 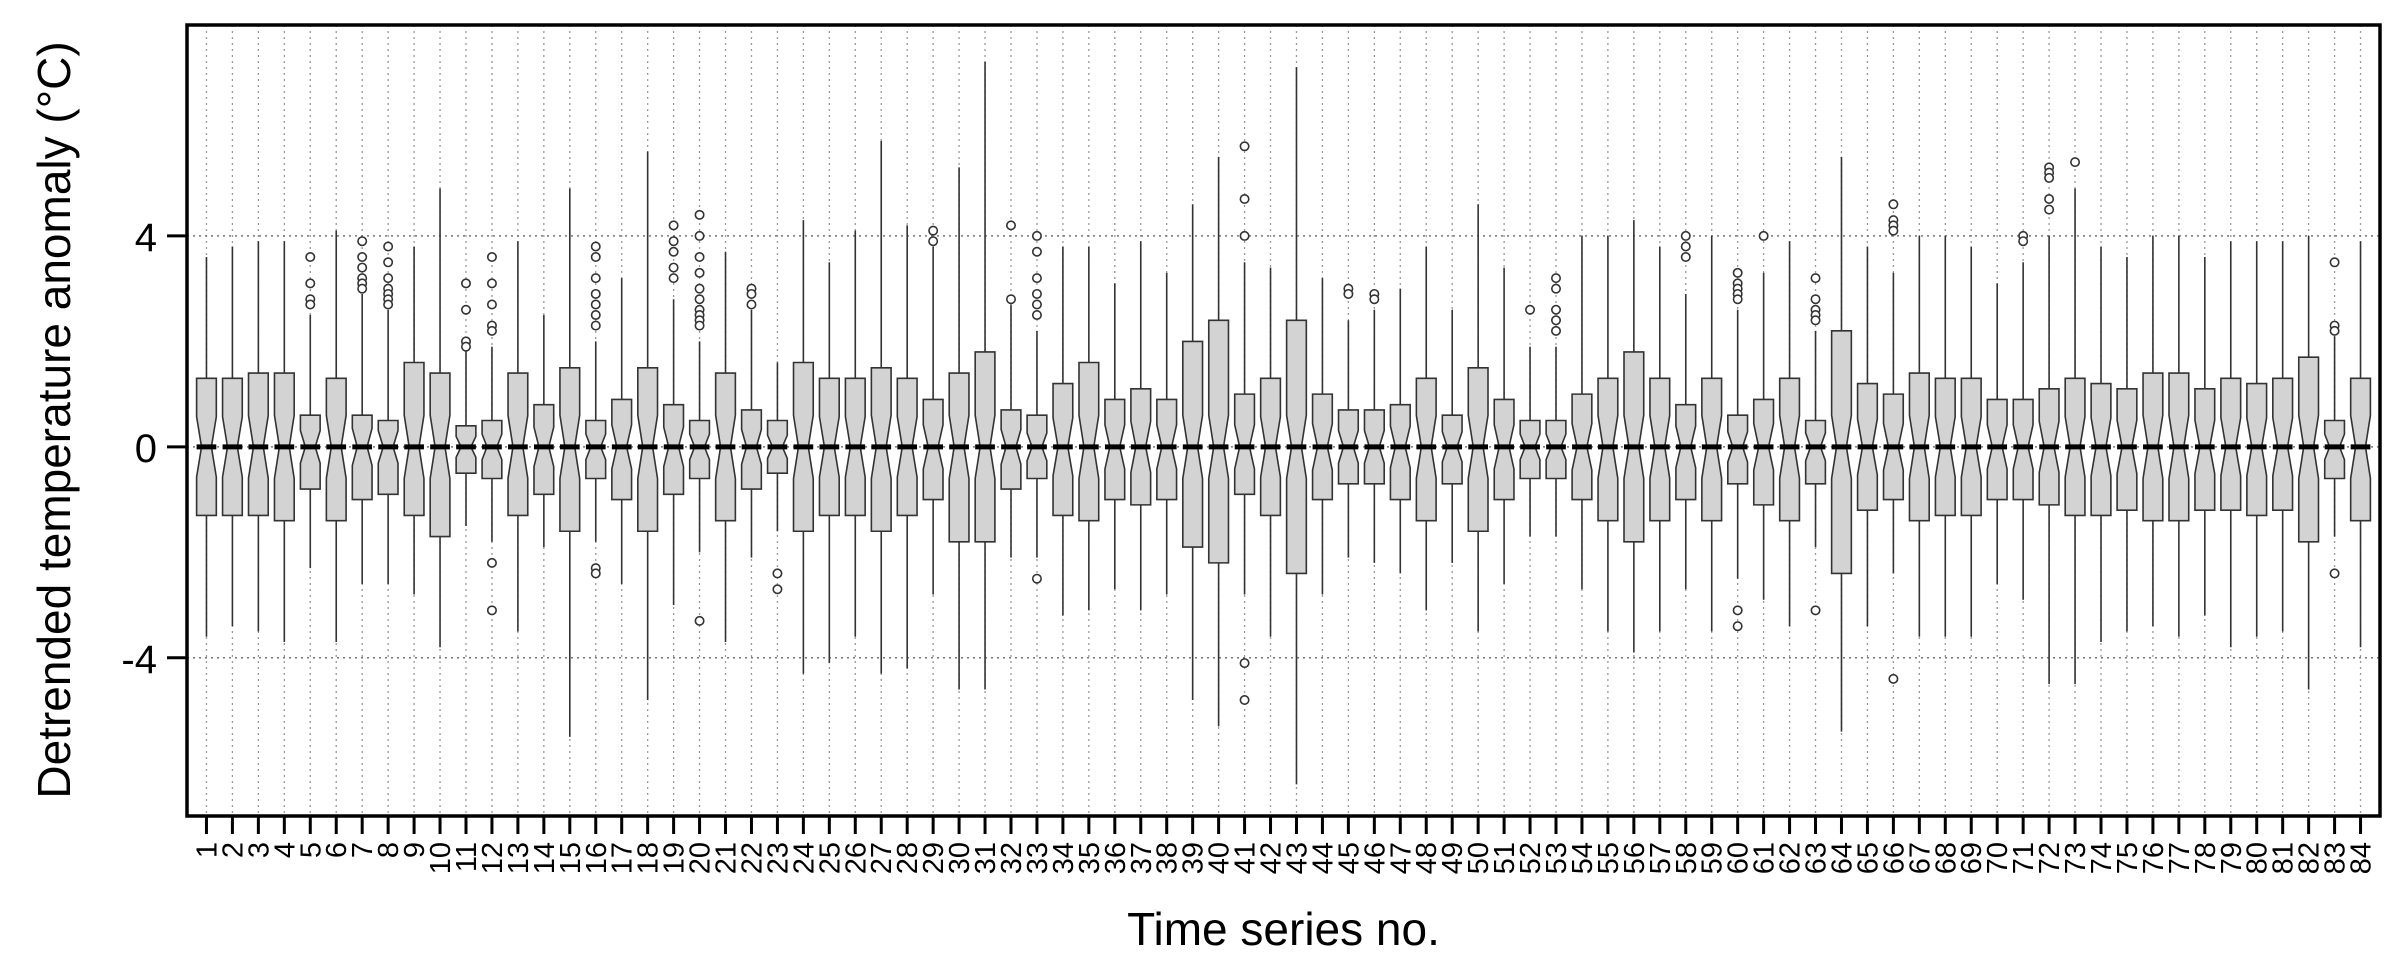 I want to click on x-tick-label: 76, so click(x=2154, y=858).